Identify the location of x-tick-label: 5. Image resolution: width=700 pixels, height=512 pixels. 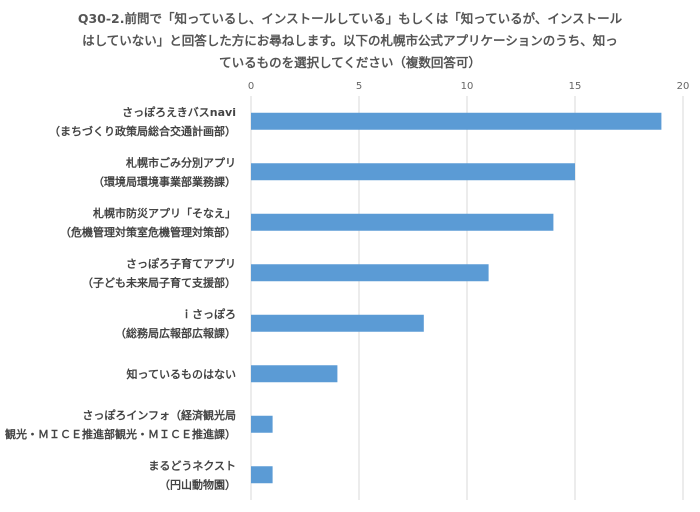
(359, 86).